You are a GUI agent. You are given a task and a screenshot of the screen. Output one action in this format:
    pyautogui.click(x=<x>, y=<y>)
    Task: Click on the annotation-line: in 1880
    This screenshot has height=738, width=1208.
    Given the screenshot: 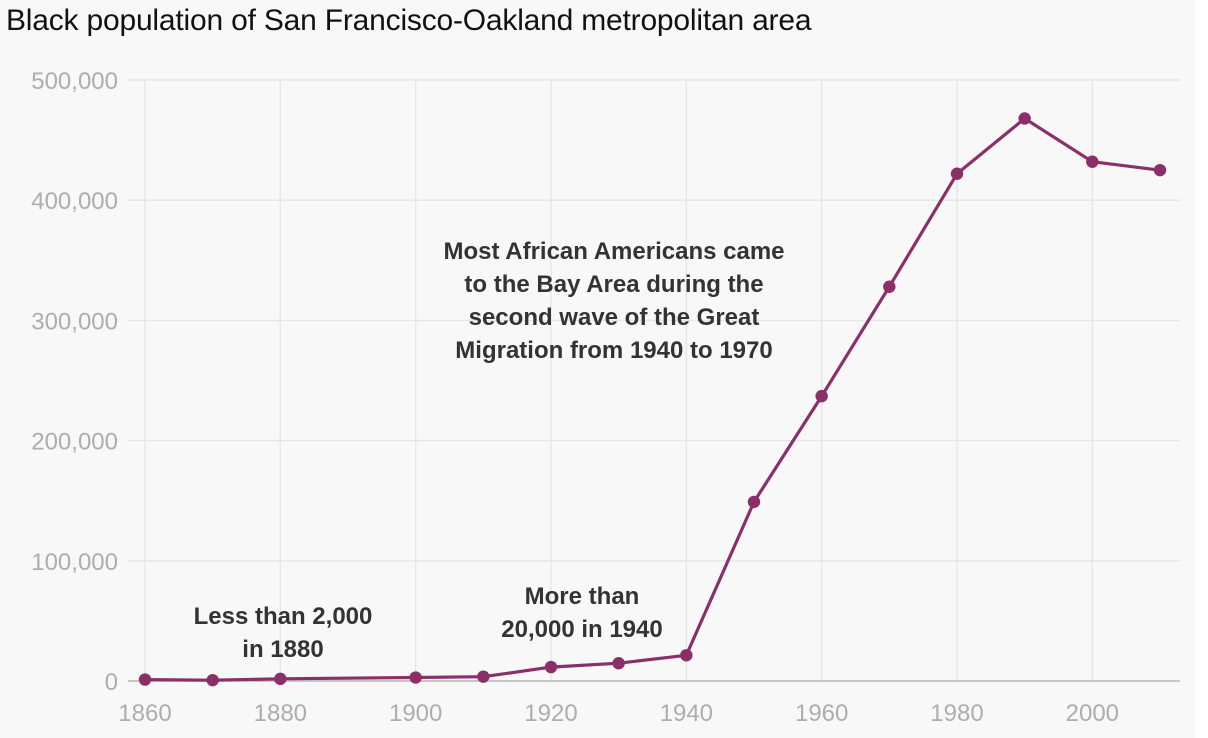 What is the action you would take?
    pyautogui.click(x=282, y=649)
    